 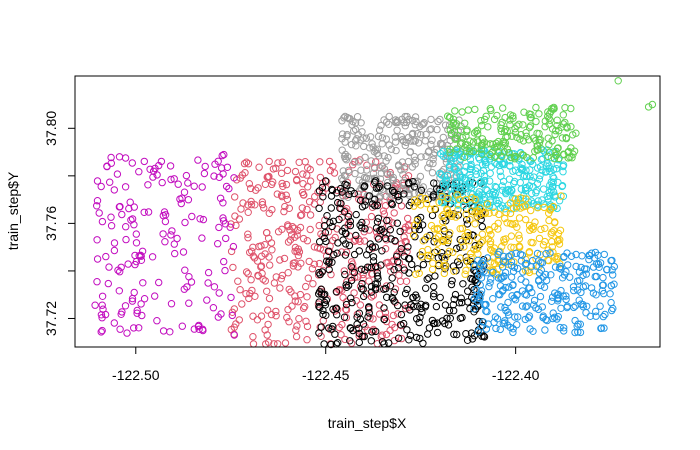 I want to click on x-axis: -122.50 -122.45 -122.40, so click(x=326, y=364).